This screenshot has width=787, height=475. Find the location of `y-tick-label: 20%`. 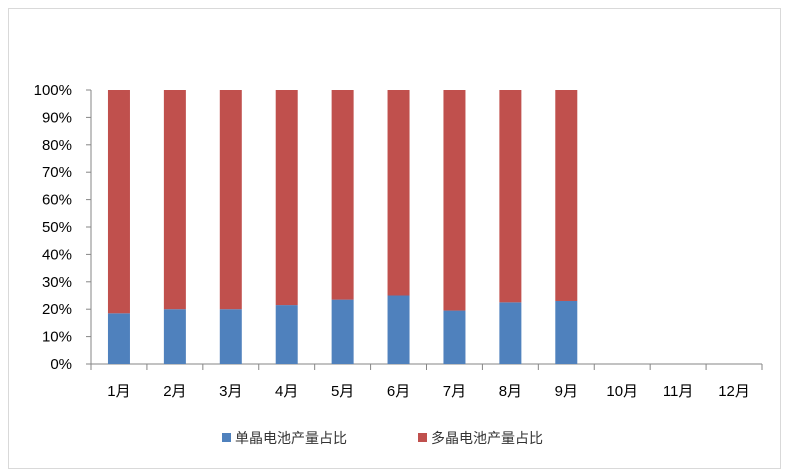

y-tick-label: 20% is located at coordinates (57, 309).